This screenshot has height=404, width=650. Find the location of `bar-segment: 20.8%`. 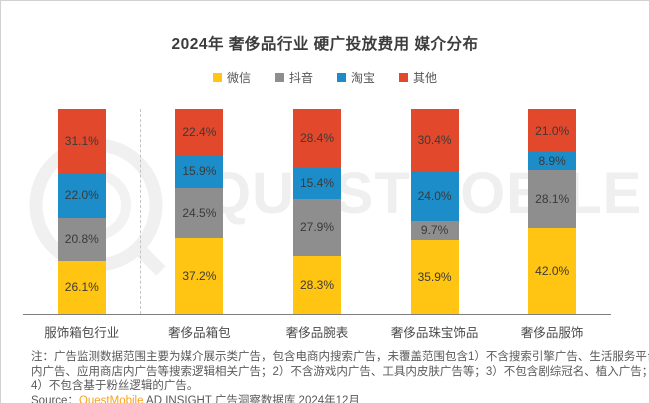

bar-segment: 20.8% is located at coordinates (81, 239).